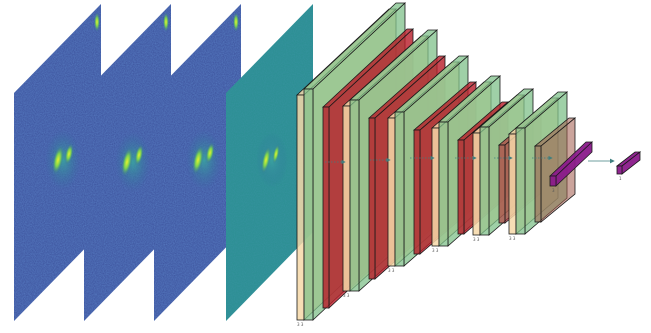  I want to click on block-1-label: 3 3, so click(300, 324).